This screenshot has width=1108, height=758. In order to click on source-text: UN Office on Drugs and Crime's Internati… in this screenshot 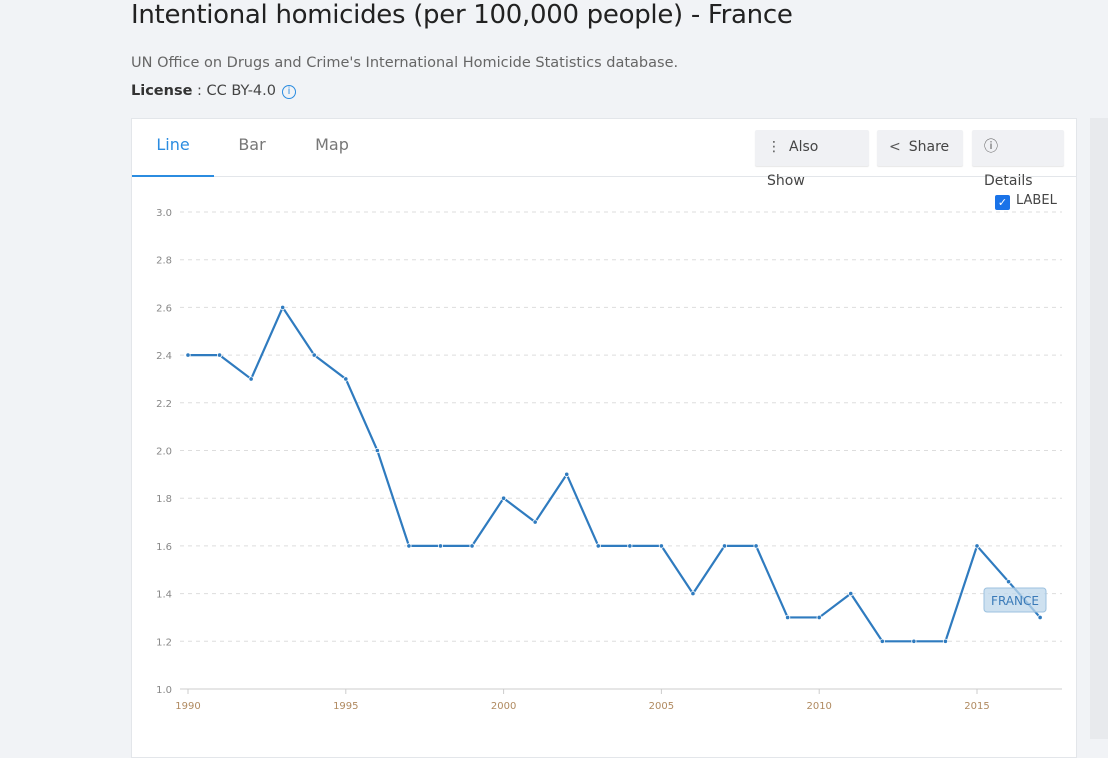, I will do `click(405, 63)`.